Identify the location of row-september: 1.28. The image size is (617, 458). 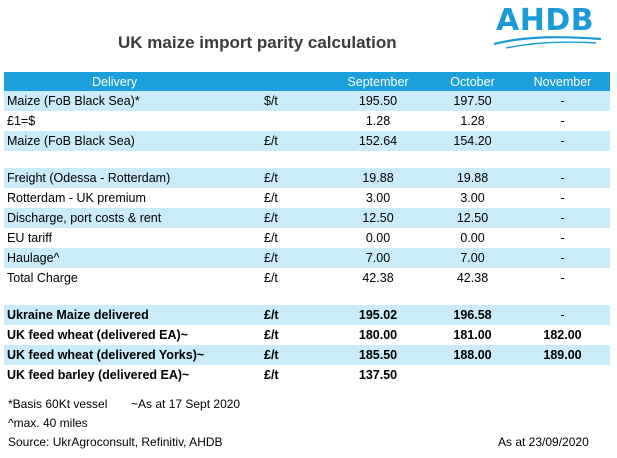
(378, 121).